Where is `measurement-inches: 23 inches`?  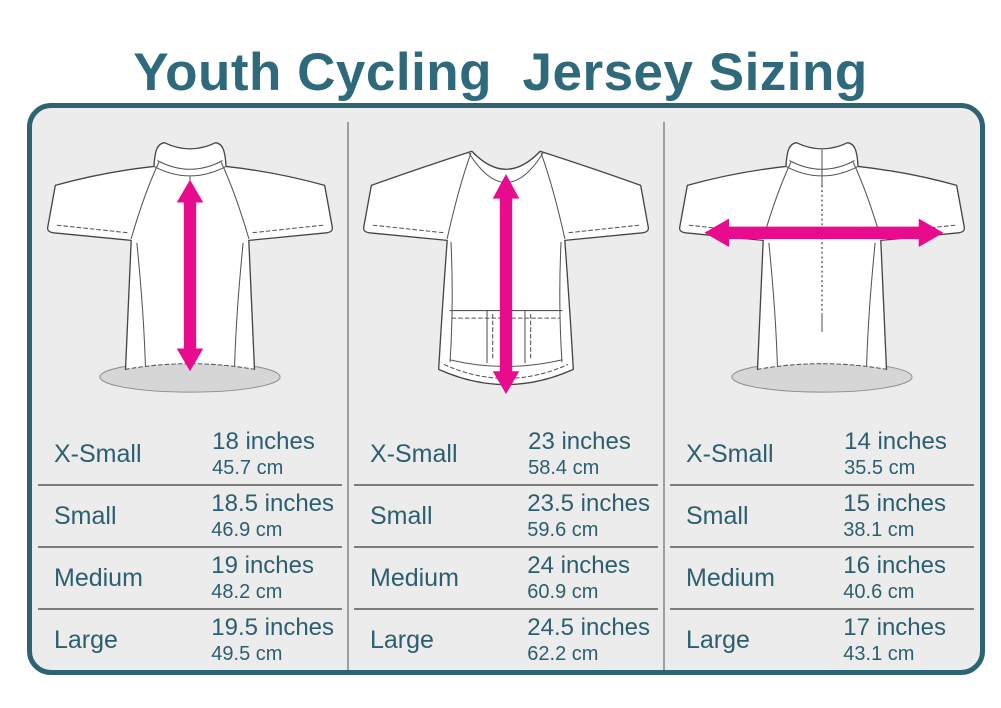
measurement-inches: 23 inches is located at coordinates (579, 442).